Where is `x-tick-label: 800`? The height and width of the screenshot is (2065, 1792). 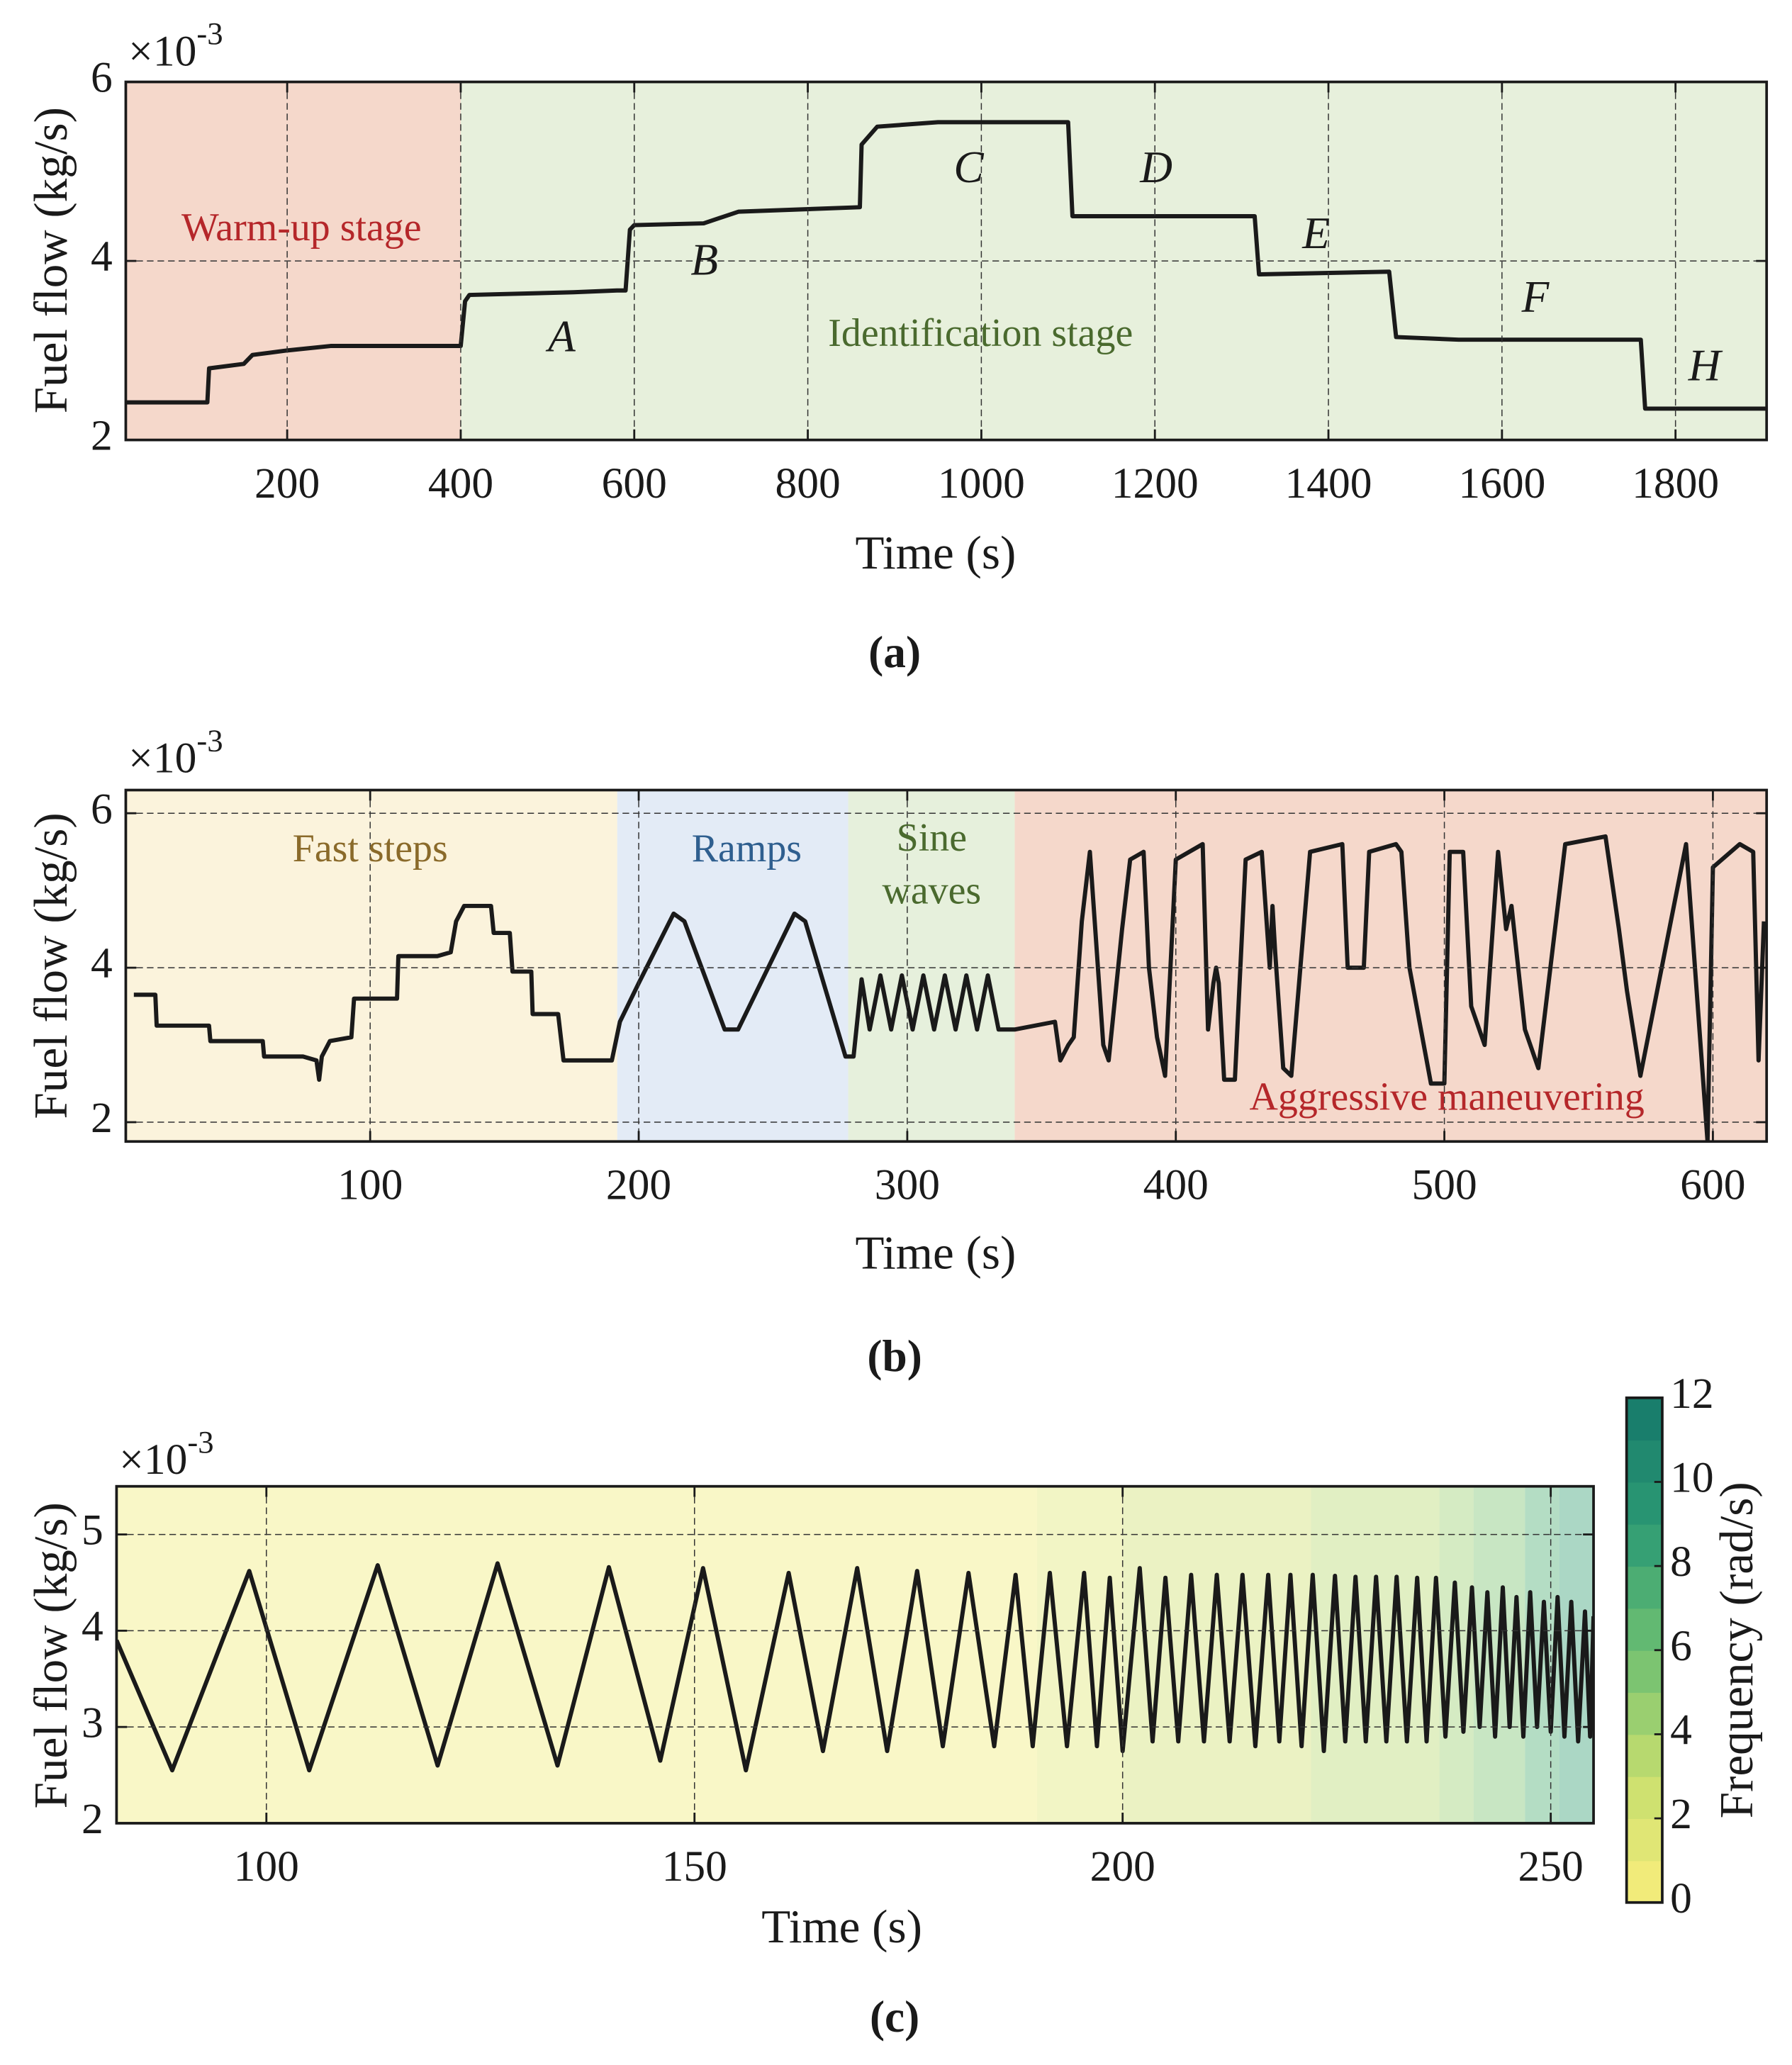
x-tick-label: 800 is located at coordinates (807, 483).